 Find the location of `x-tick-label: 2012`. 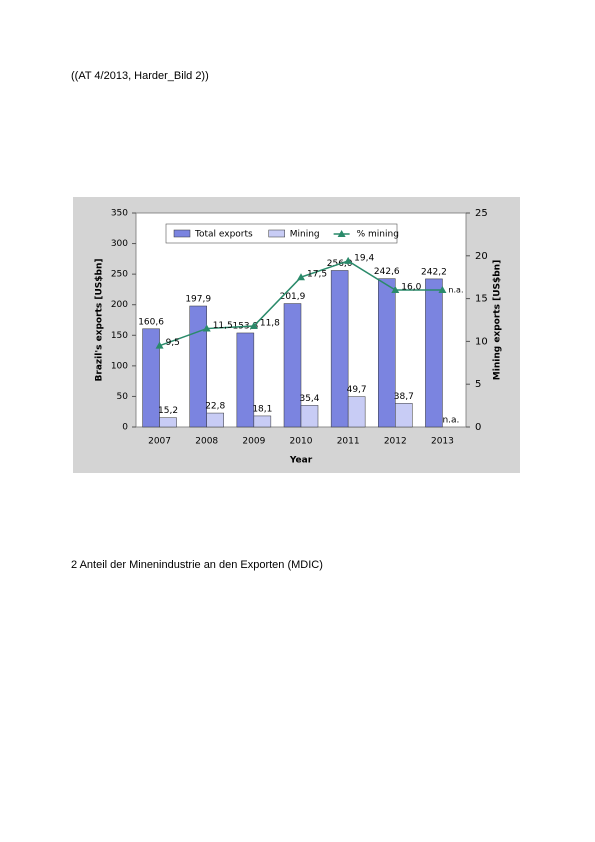

x-tick-label: 2012 is located at coordinates (395, 442).